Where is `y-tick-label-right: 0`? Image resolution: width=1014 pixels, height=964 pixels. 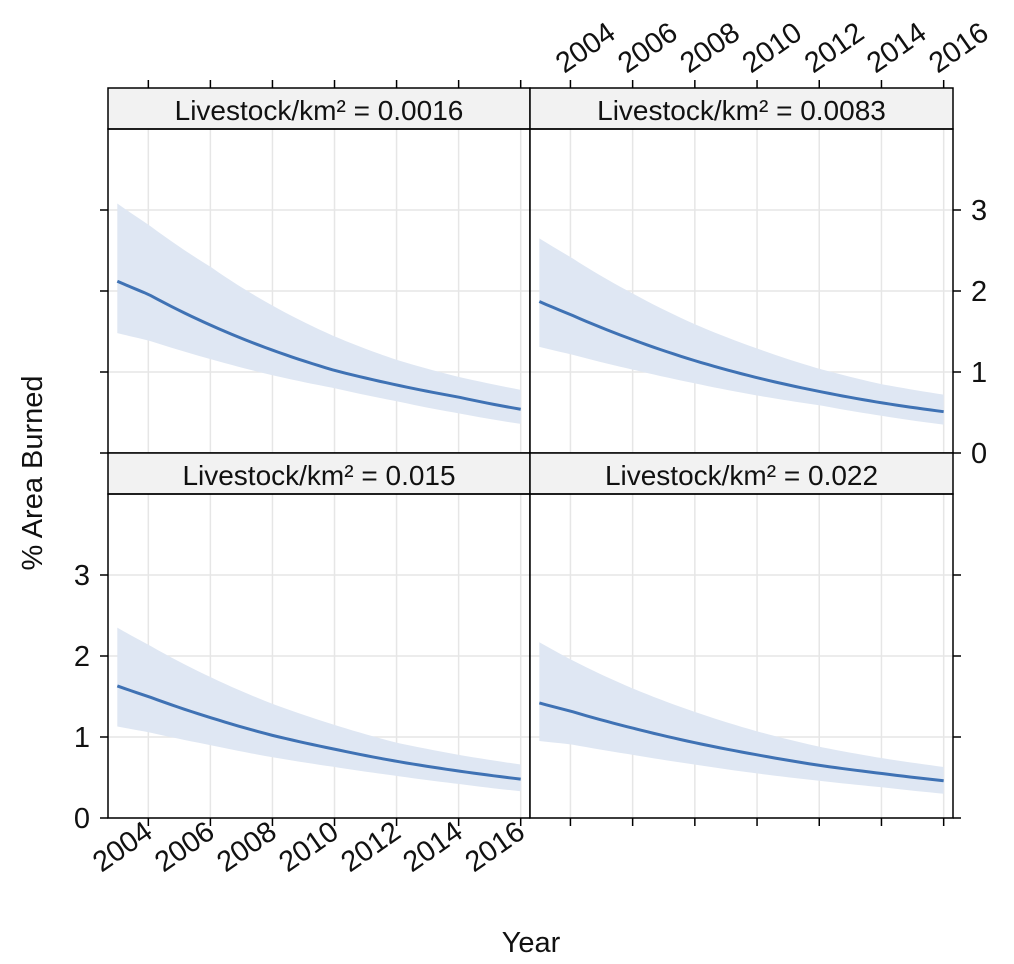 y-tick-label-right: 0 is located at coordinates (979, 454).